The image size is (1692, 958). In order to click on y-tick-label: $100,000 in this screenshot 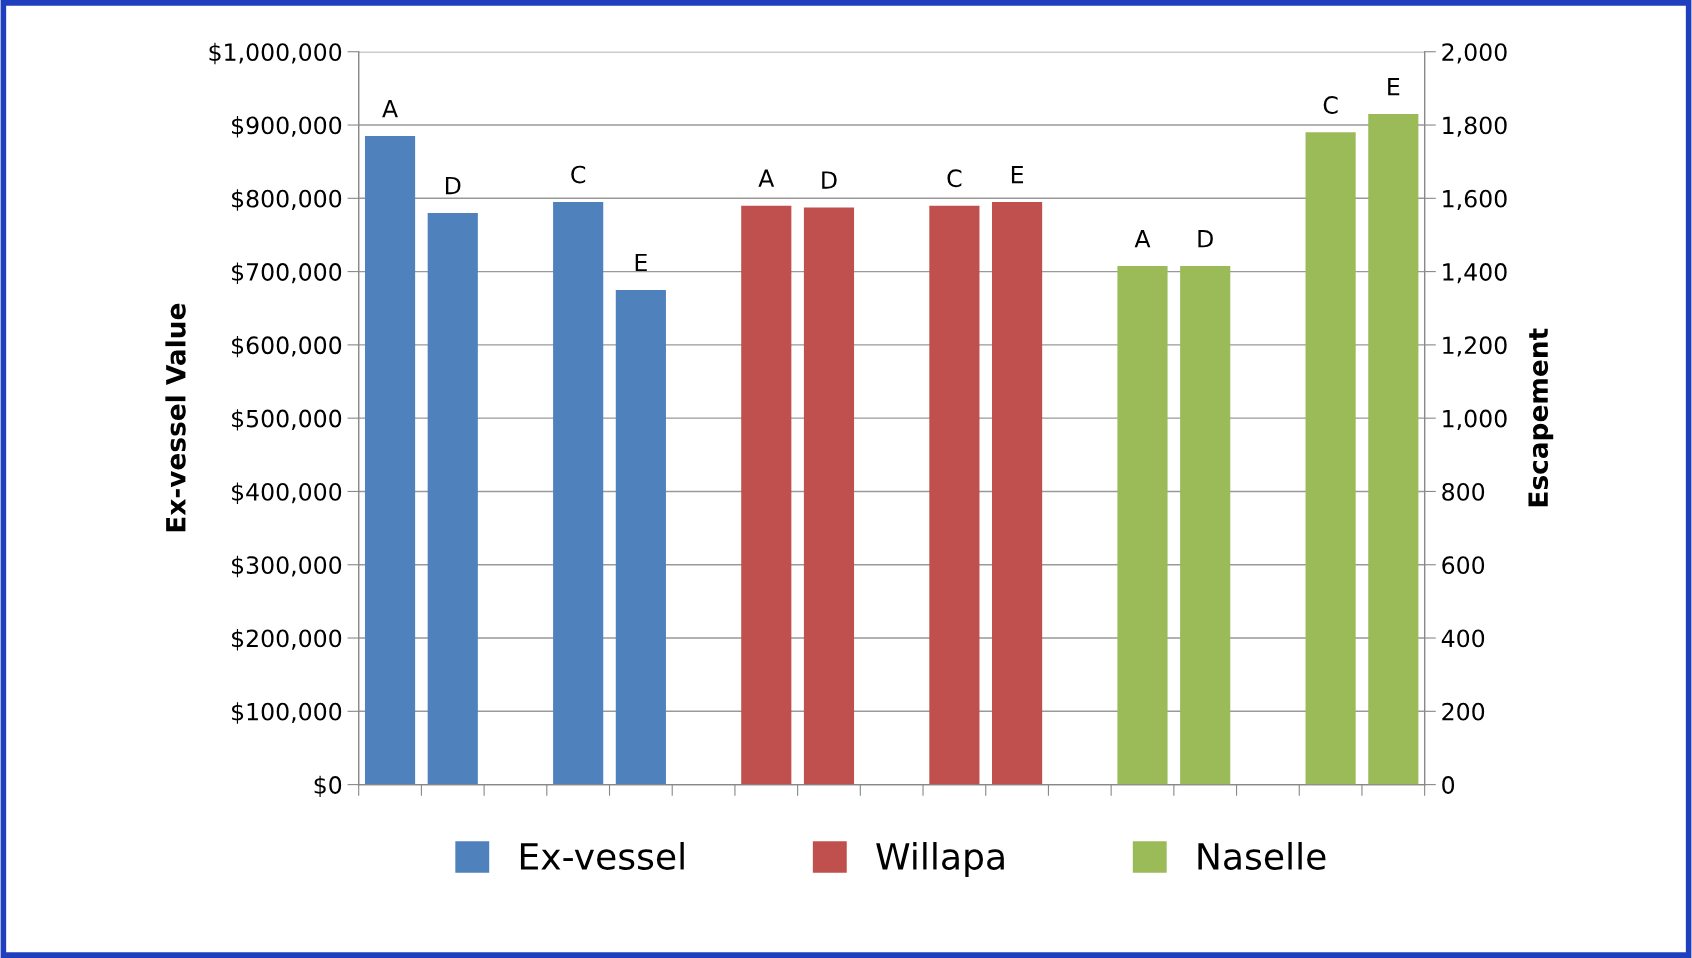, I will do `click(287, 713)`.